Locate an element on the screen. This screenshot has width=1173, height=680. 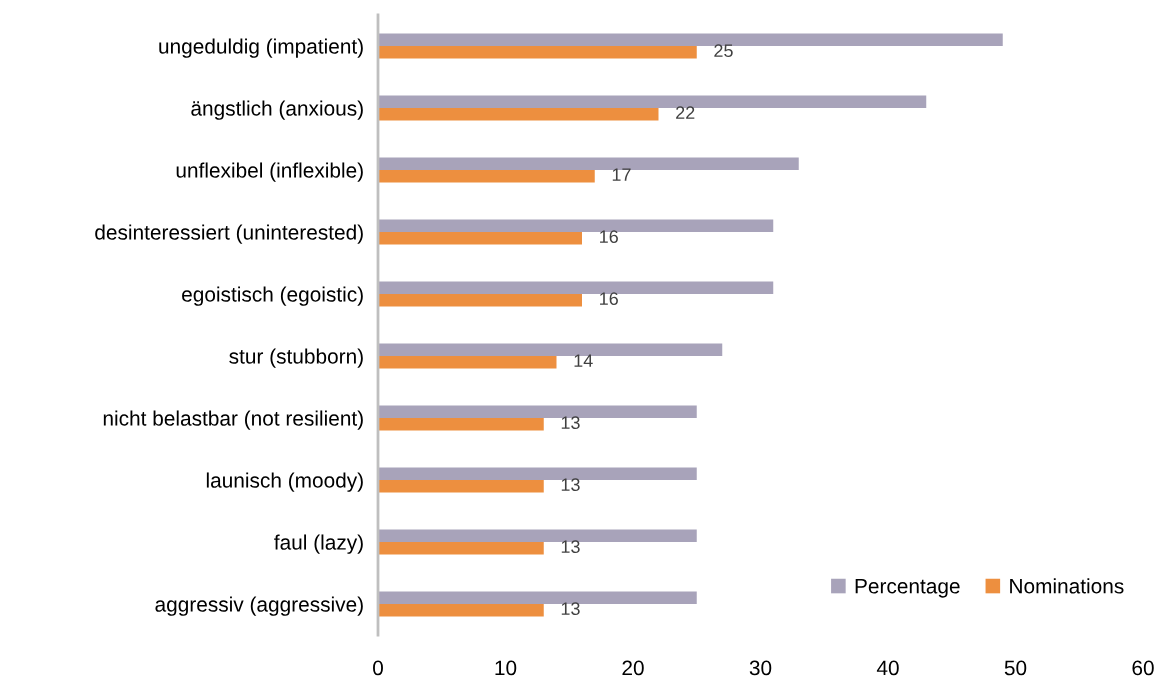
y-tick-label: ungeduldig (impatient) is located at coordinates (261, 48).